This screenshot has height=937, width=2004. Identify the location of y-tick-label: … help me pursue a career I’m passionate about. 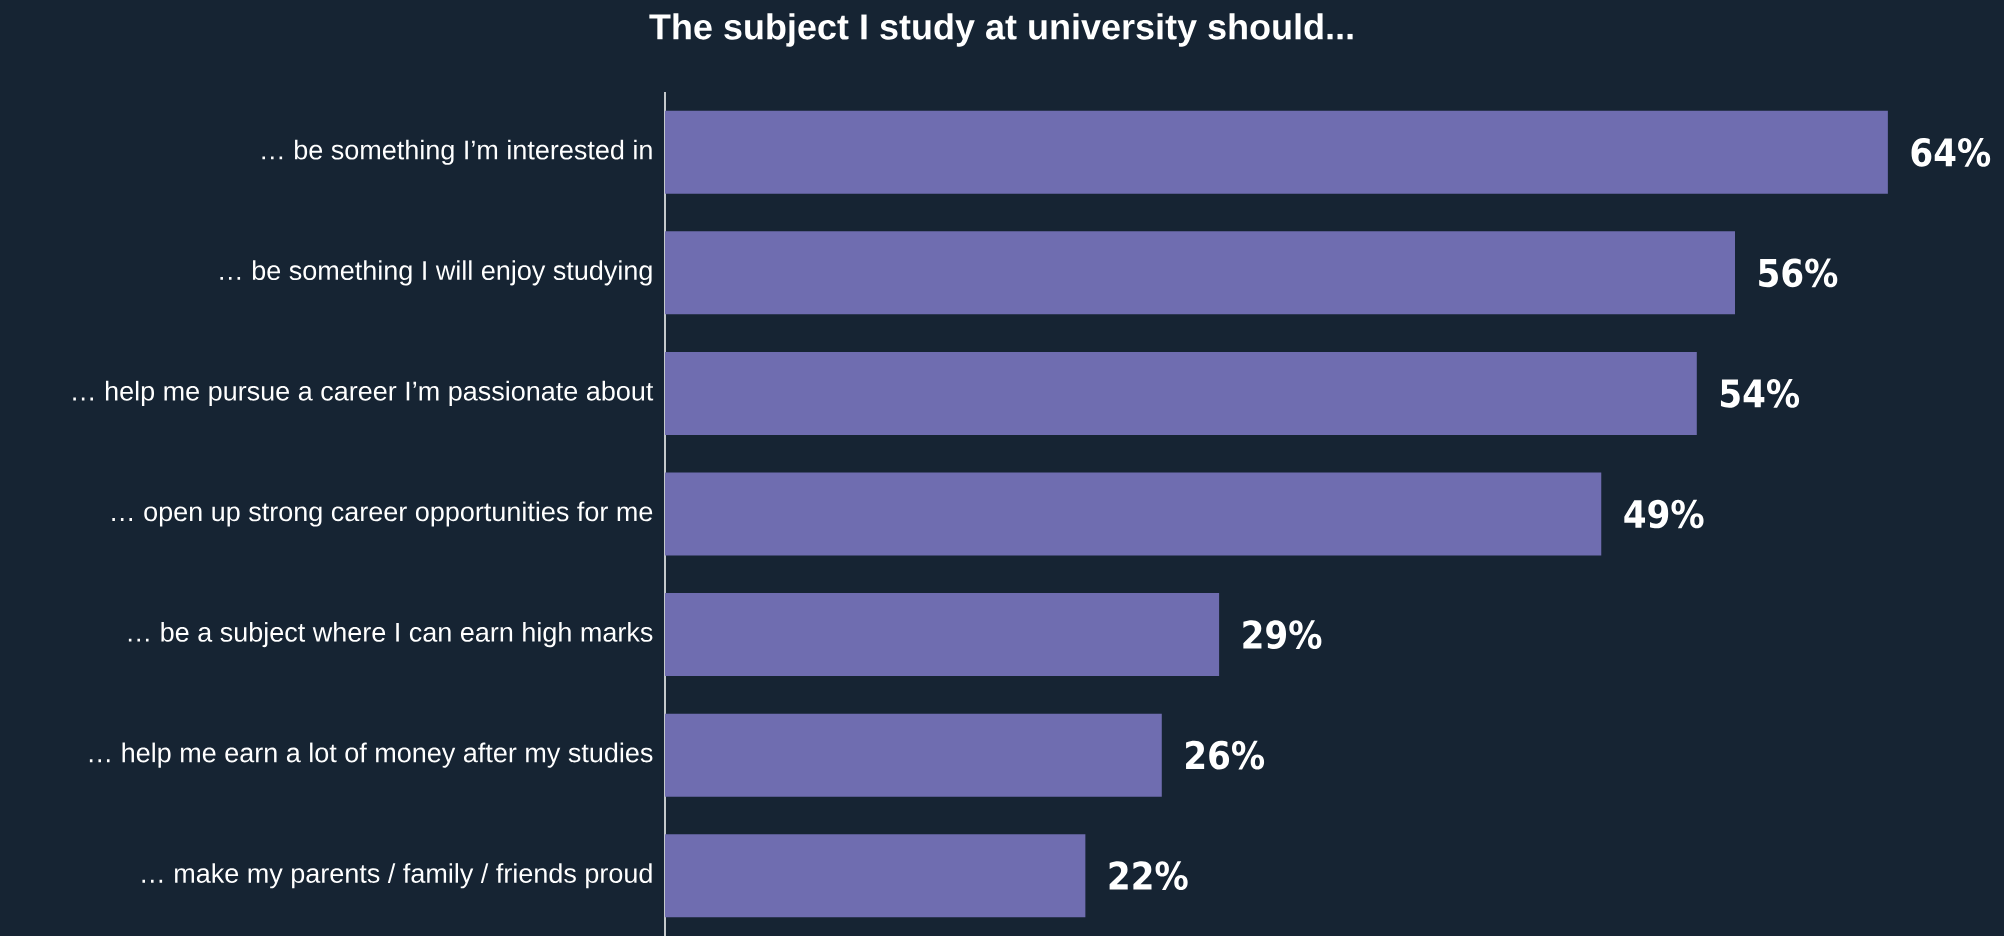
(363, 393).